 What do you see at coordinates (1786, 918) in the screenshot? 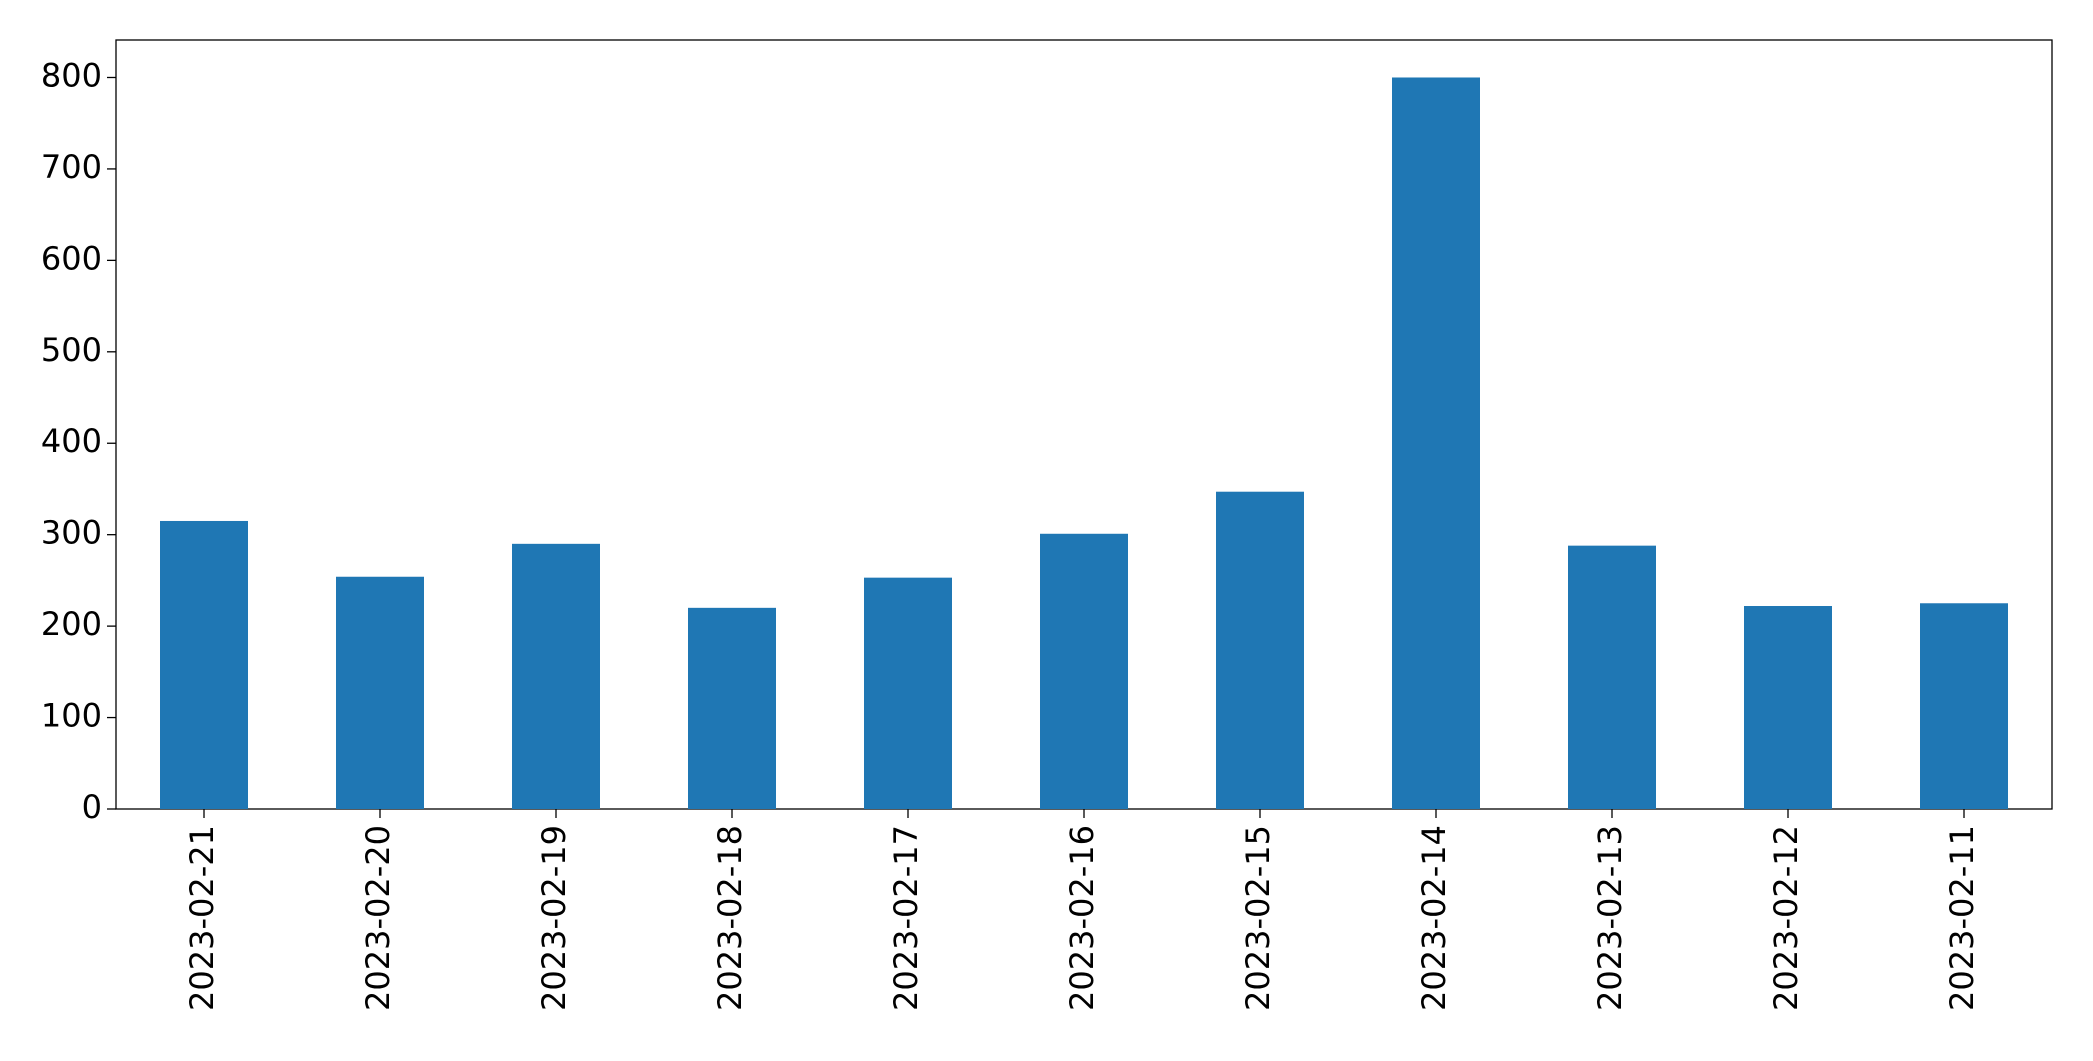
I see `x-tick-label: 2023-02-12` at bounding box center [1786, 918].